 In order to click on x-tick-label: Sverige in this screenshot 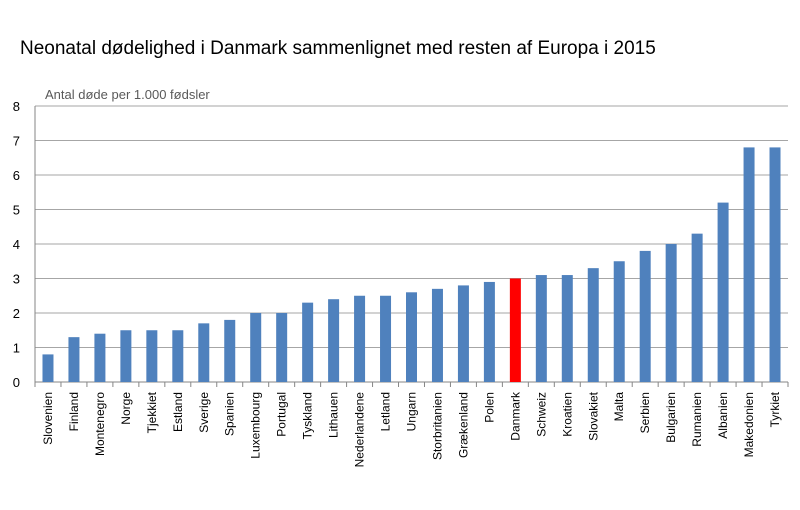, I will do `click(204, 412)`.